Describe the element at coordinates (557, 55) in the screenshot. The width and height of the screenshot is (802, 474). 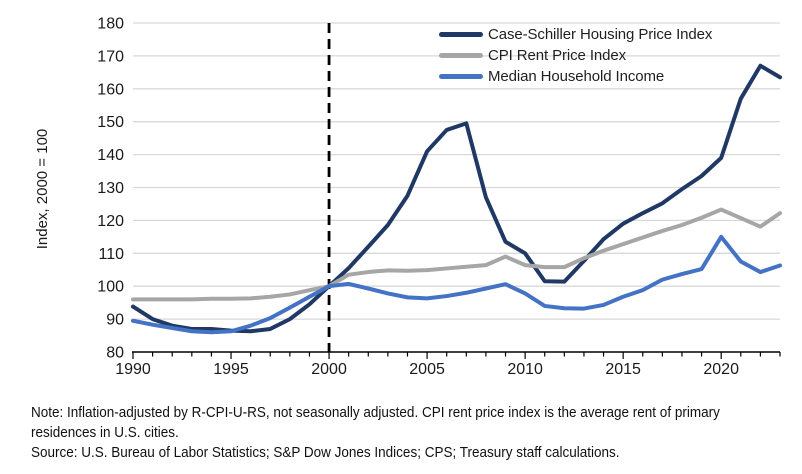
I see `legend-label-cpi-rent: CPI Rent Price Index` at that location.